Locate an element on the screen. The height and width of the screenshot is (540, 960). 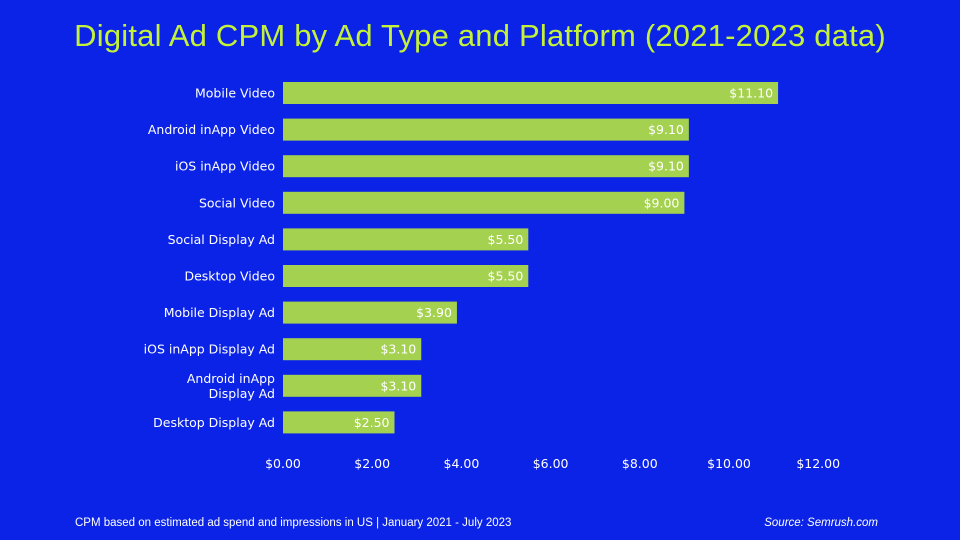
source-credit: Source: Semrush.com is located at coordinates (821, 523).